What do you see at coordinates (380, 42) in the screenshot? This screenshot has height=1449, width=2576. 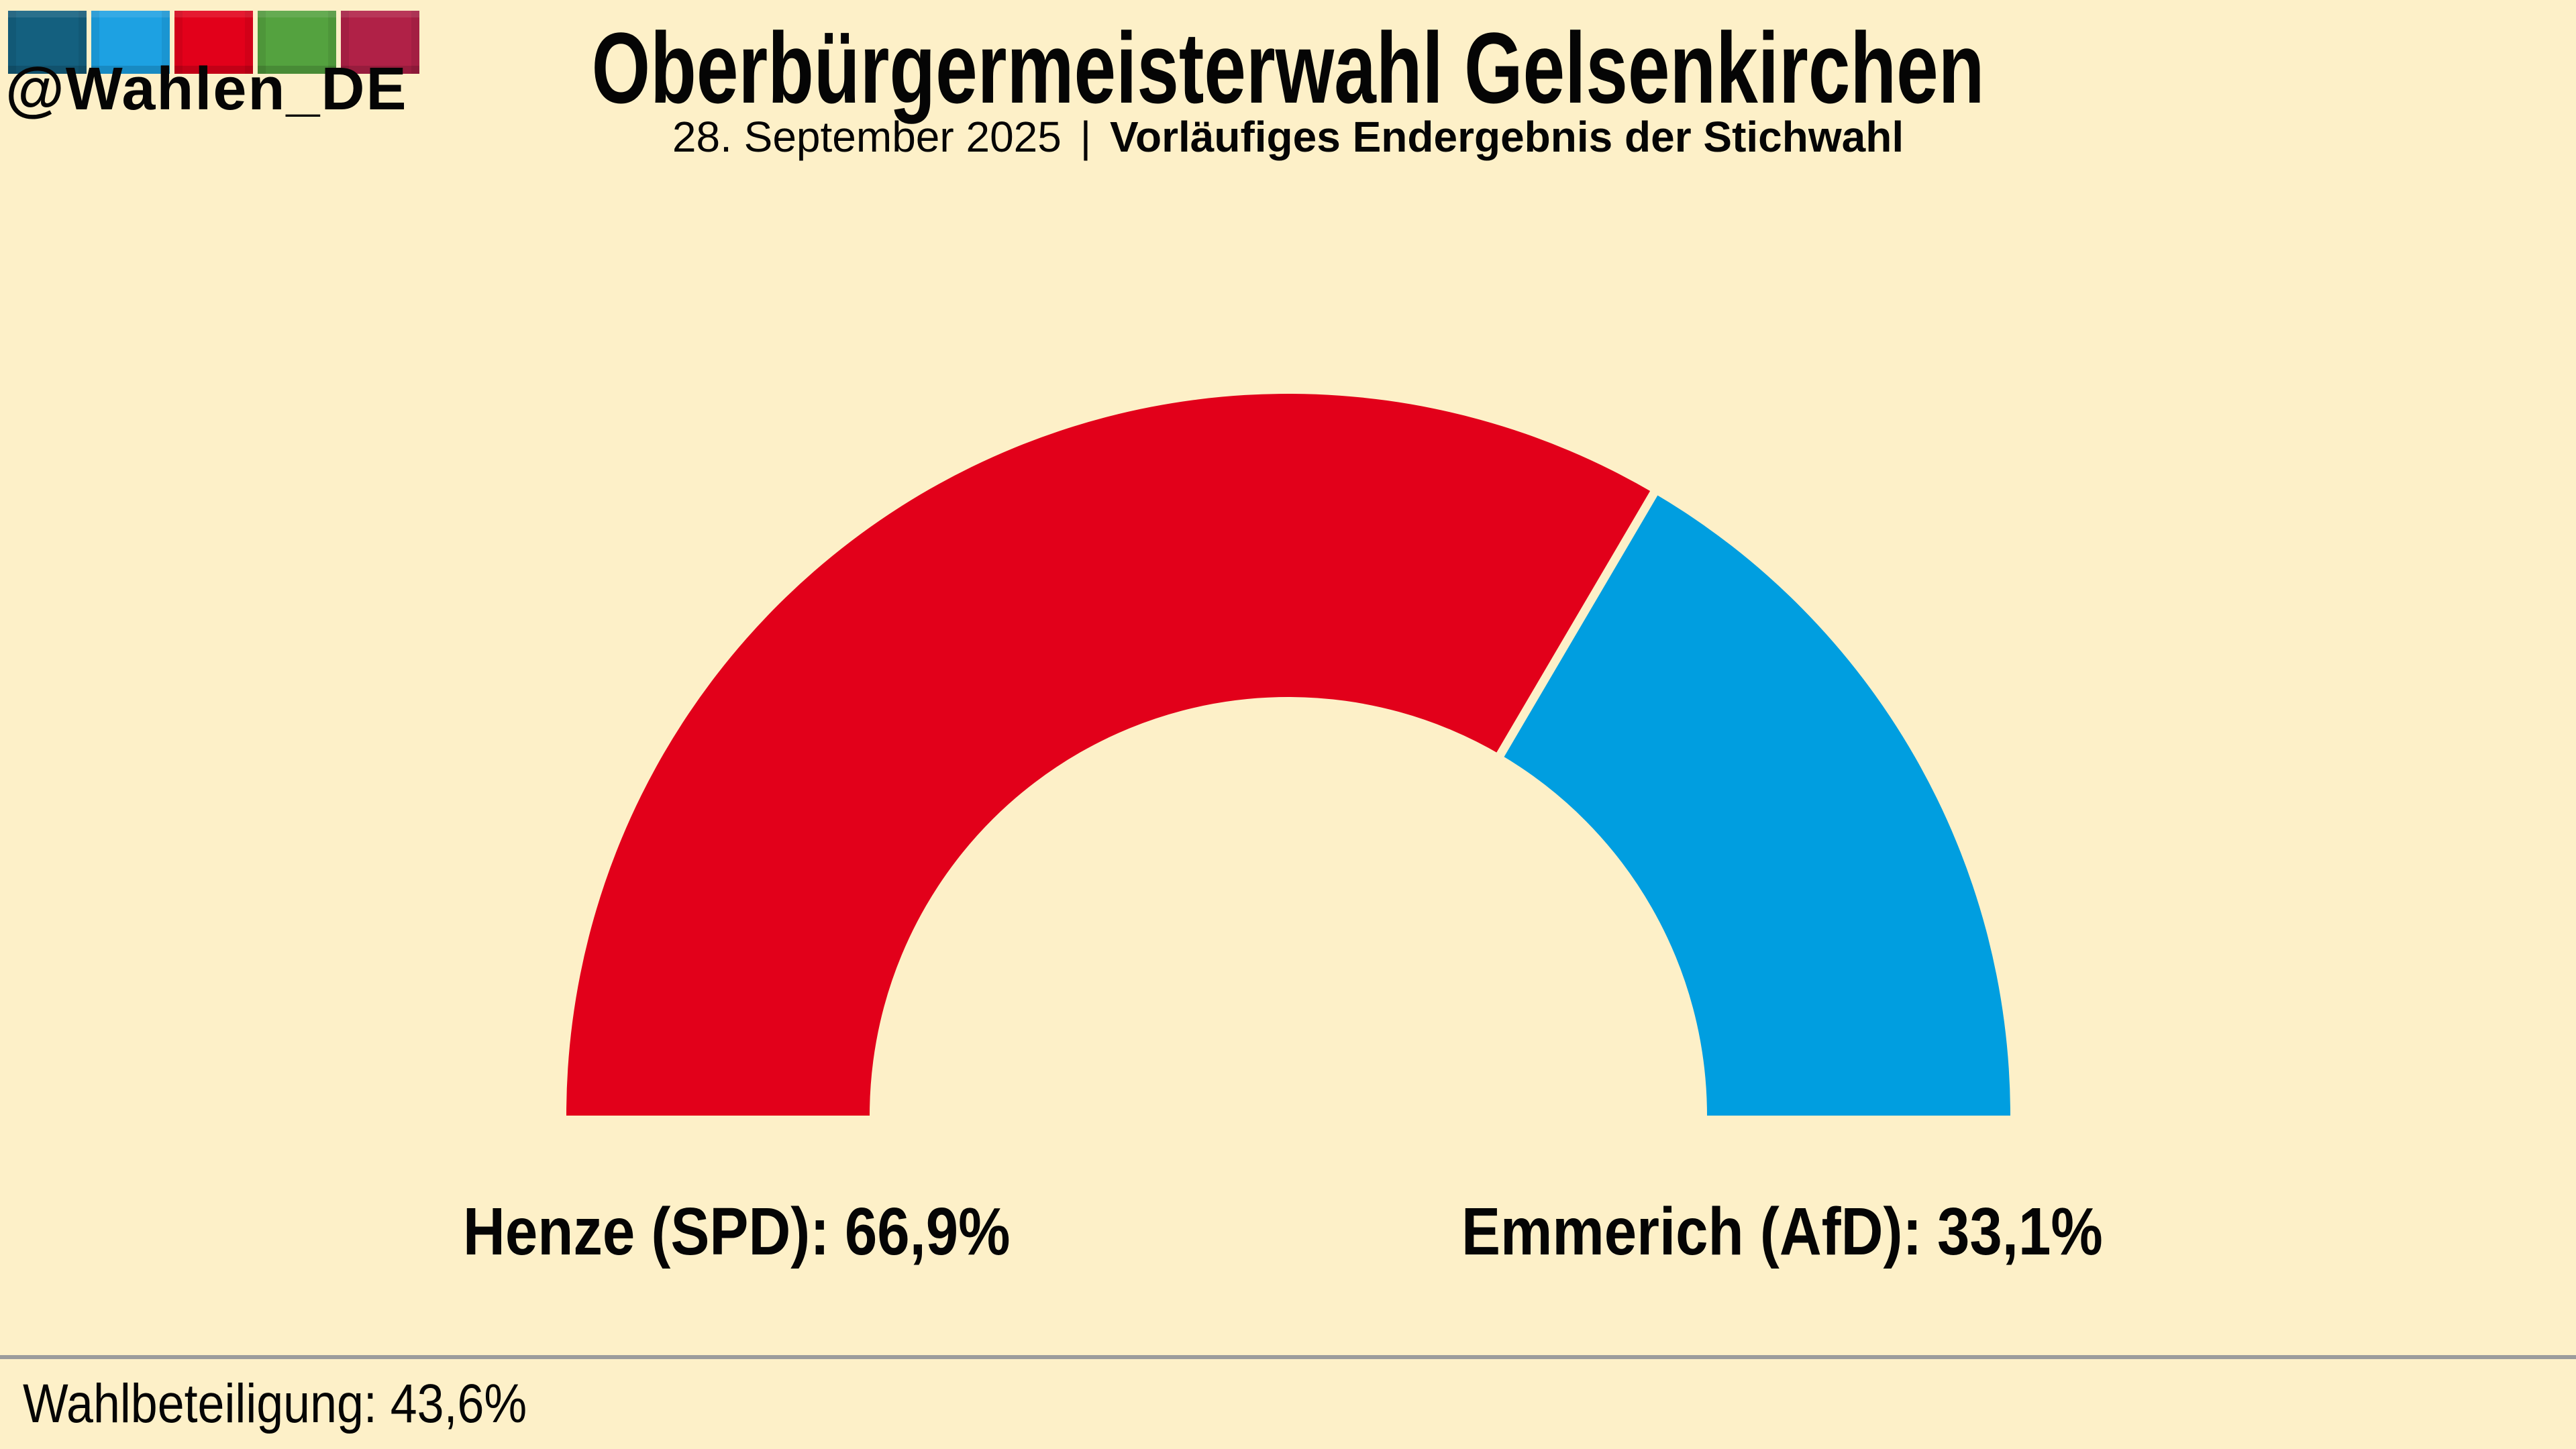 I see `logo-square-crimson` at bounding box center [380, 42].